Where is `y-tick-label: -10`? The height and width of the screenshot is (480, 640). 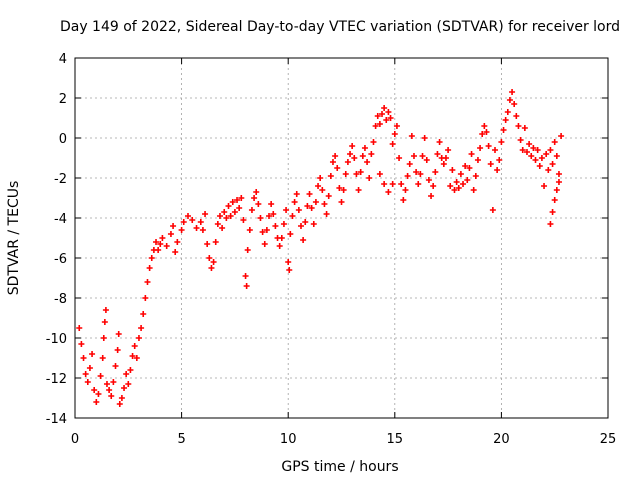 y-tick-label: -10 is located at coordinates (56, 339).